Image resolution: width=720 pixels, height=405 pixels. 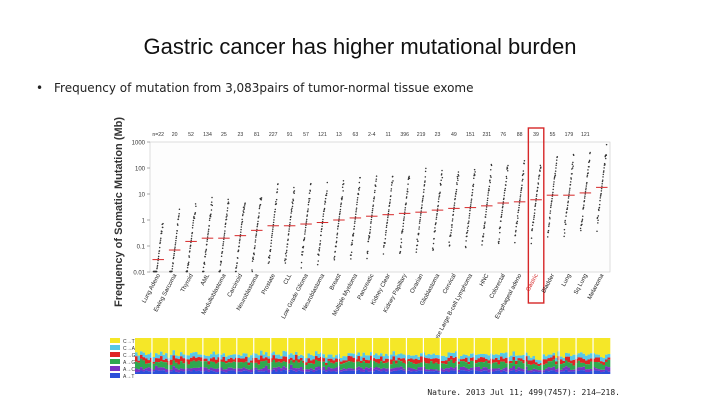 What do you see at coordinates (115, 354) in the screenshot?
I see `legend-swatch` at bounding box center [115, 354].